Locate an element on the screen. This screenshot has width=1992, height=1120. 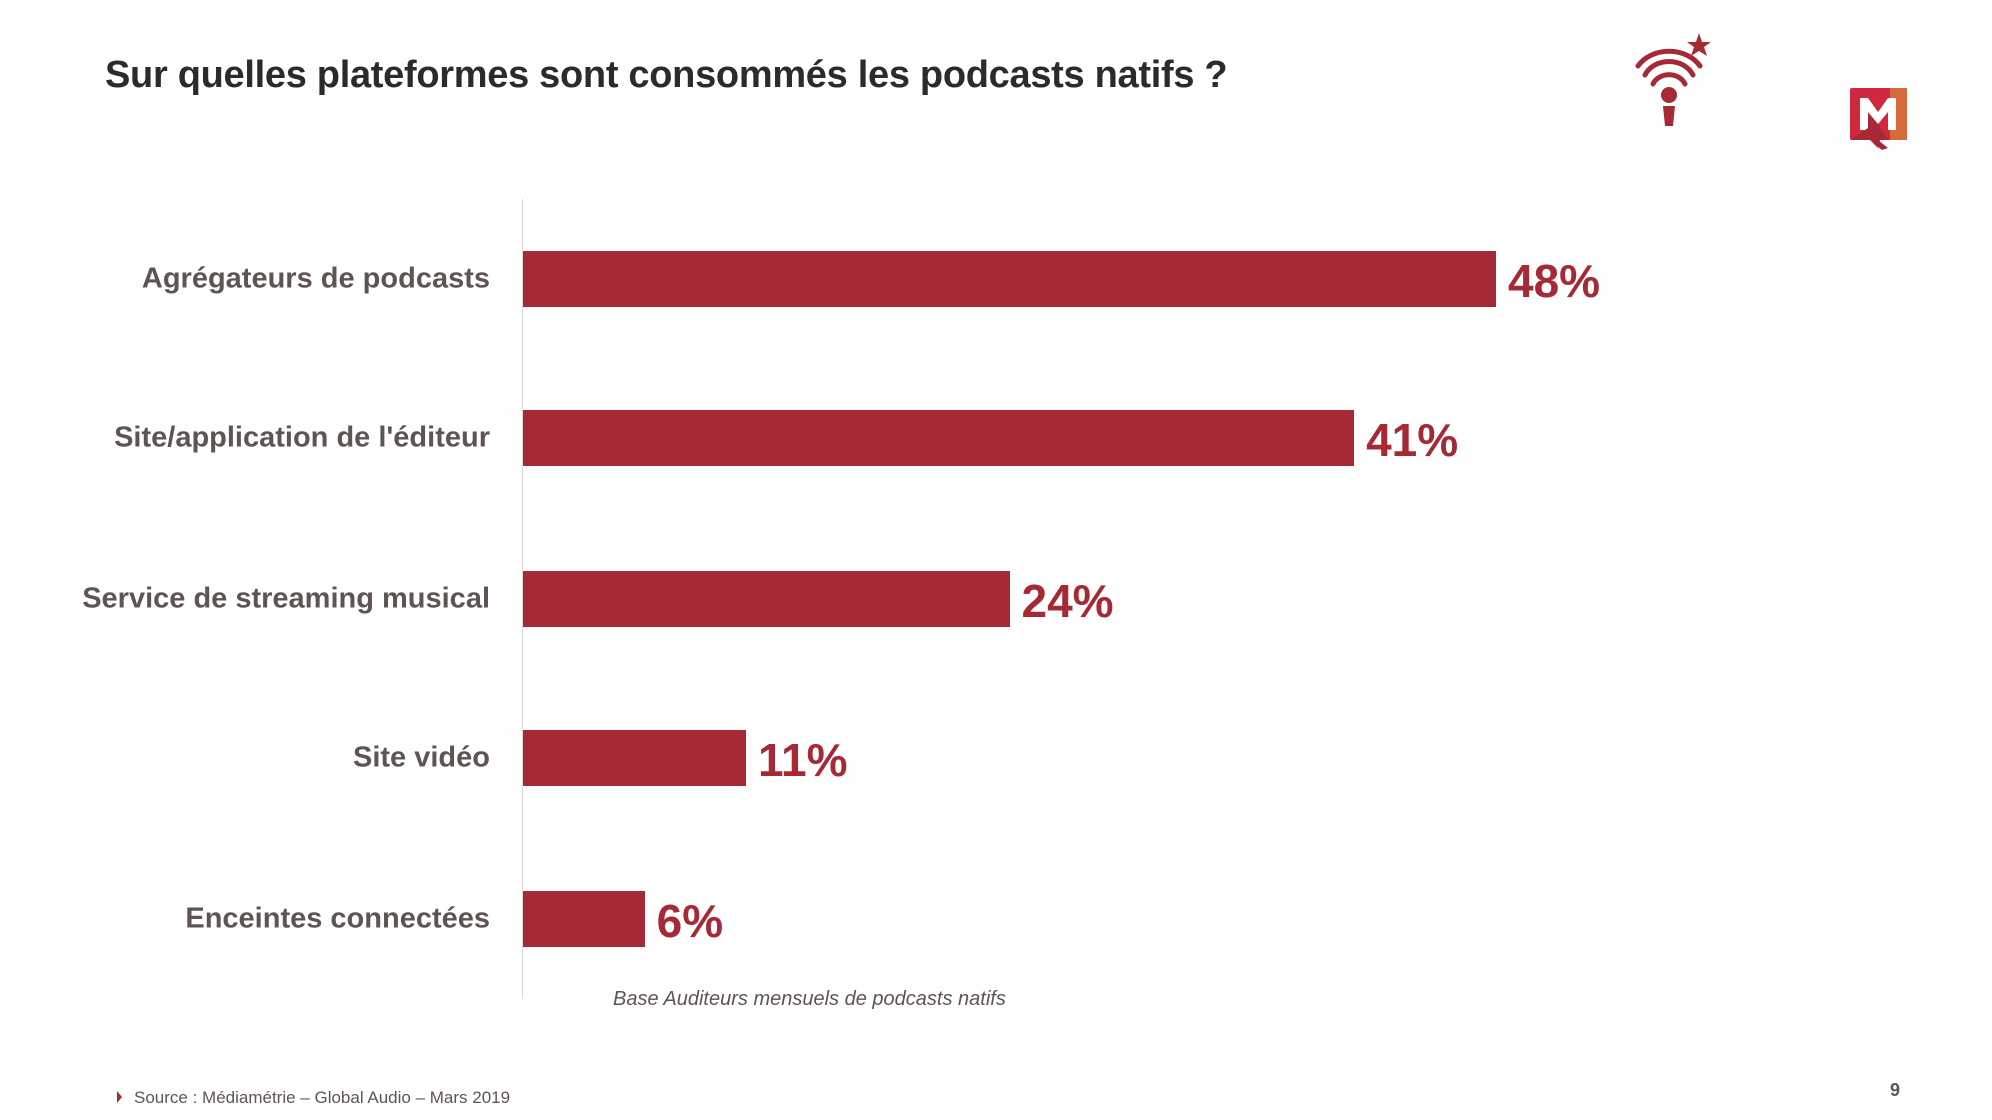
category-label: Agrégateurs de podcasts is located at coordinates (315, 278).